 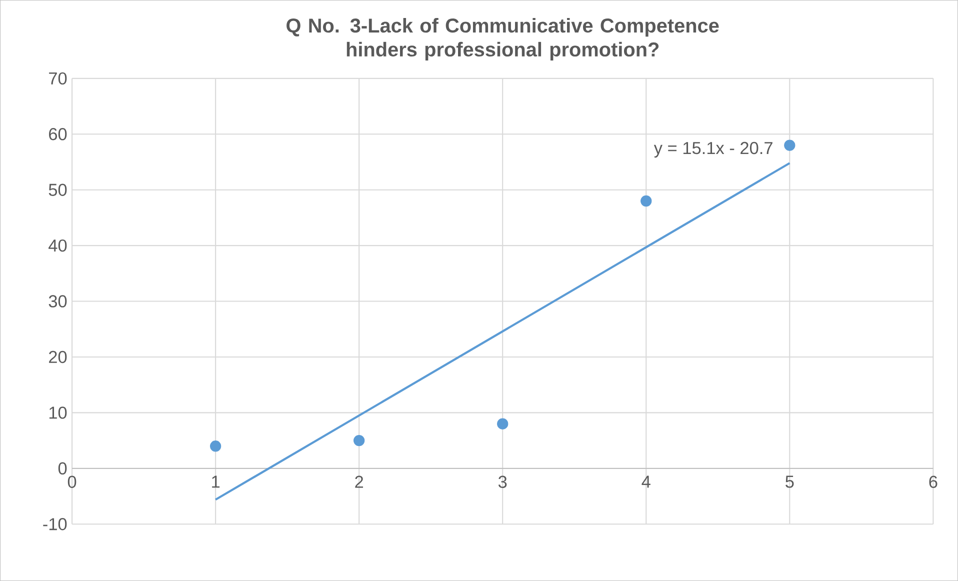 What do you see at coordinates (502, 482) in the screenshot?
I see `x-tick-label: 3` at bounding box center [502, 482].